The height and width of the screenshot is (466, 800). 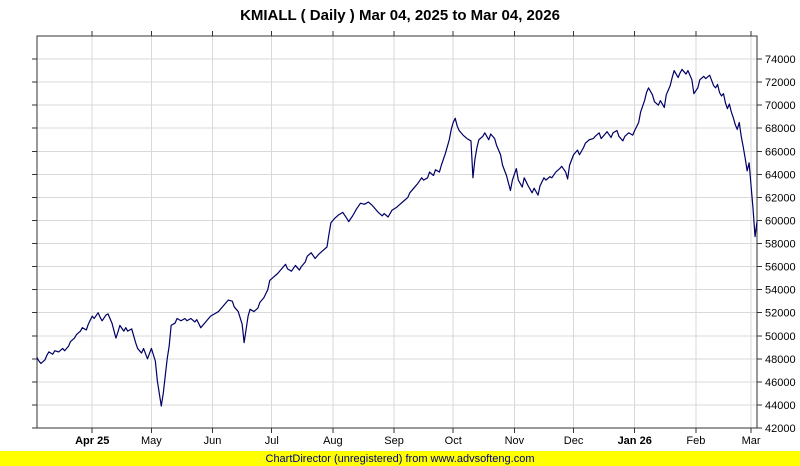 What do you see at coordinates (695, 441) in the screenshot?
I see `x-axis-label: Feb` at bounding box center [695, 441].